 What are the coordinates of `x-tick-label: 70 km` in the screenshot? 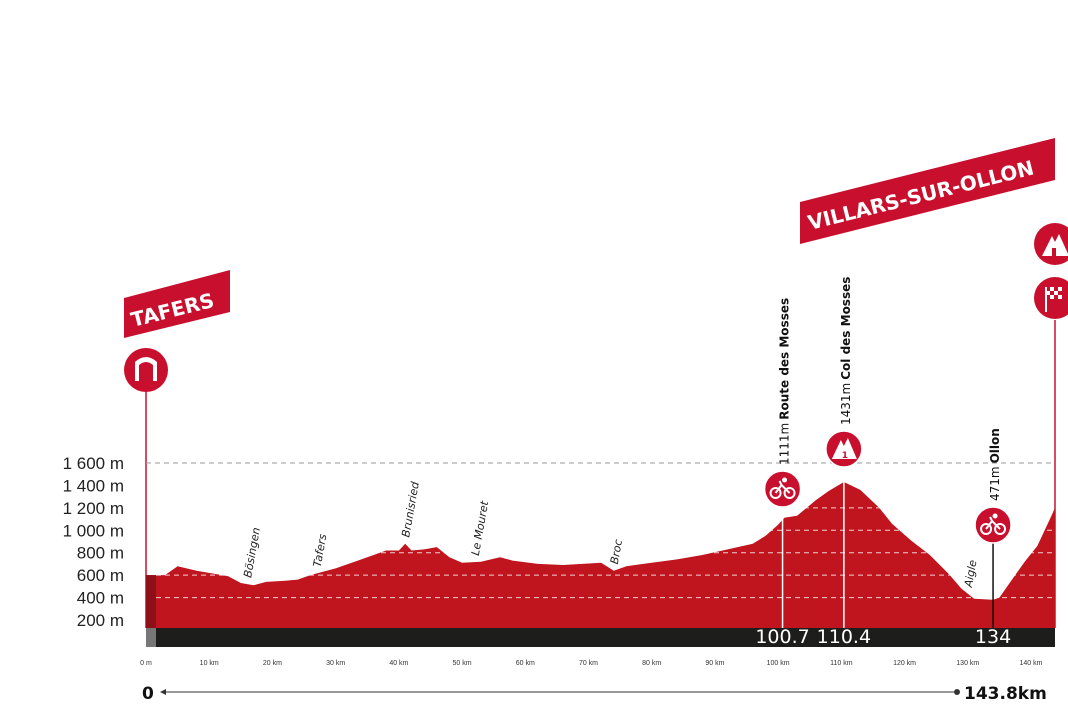 It's located at (588, 663).